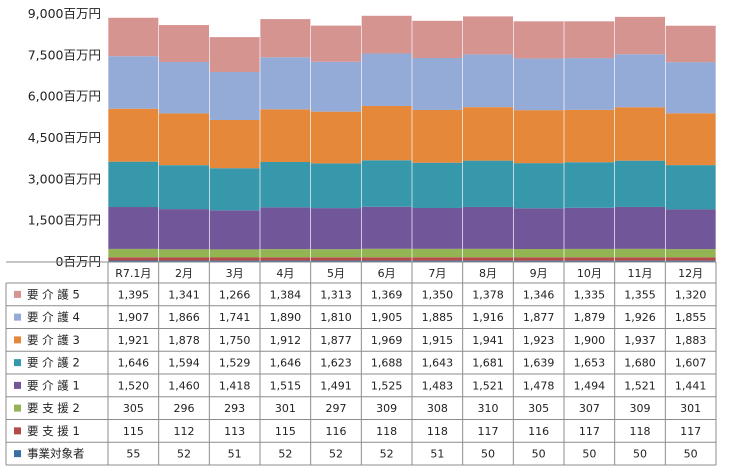 The image size is (730, 472). I want to click on series-name: 要 介 護 5, so click(53, 294).